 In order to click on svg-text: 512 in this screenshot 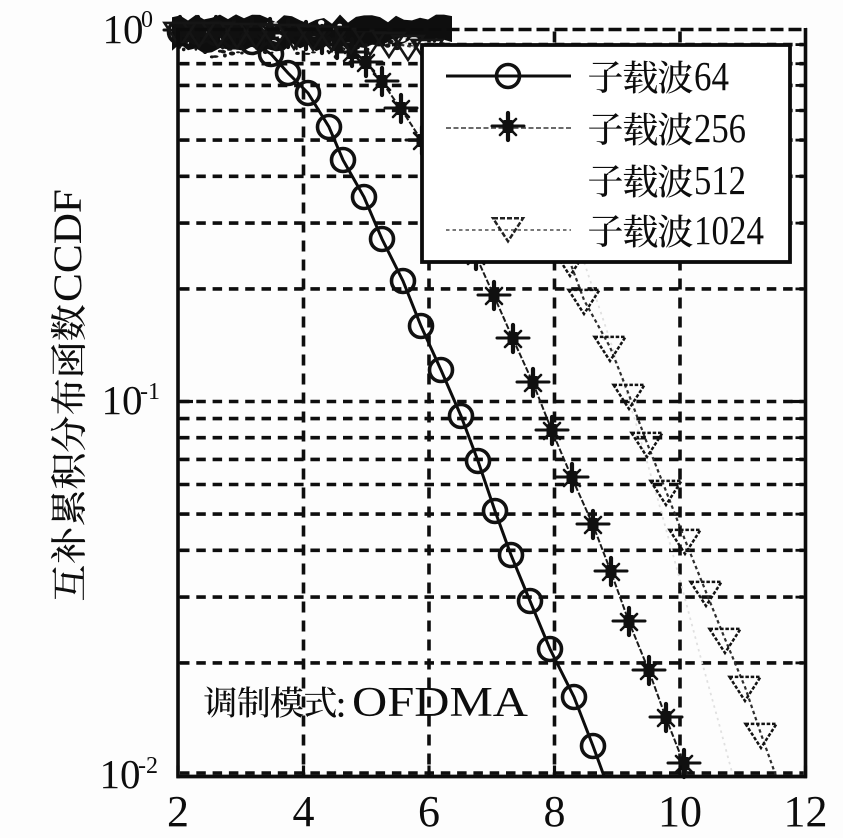, I will do `click(720, 180)`.